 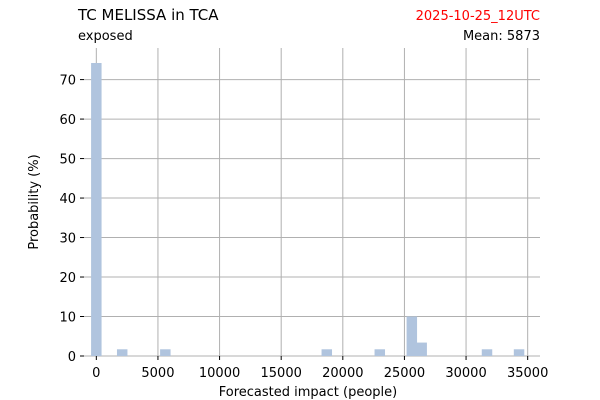 What do you see at coordinates (404, 373) in the screenshot?
I see `x-tick-label: 25000` at bounding box center [404, 373].